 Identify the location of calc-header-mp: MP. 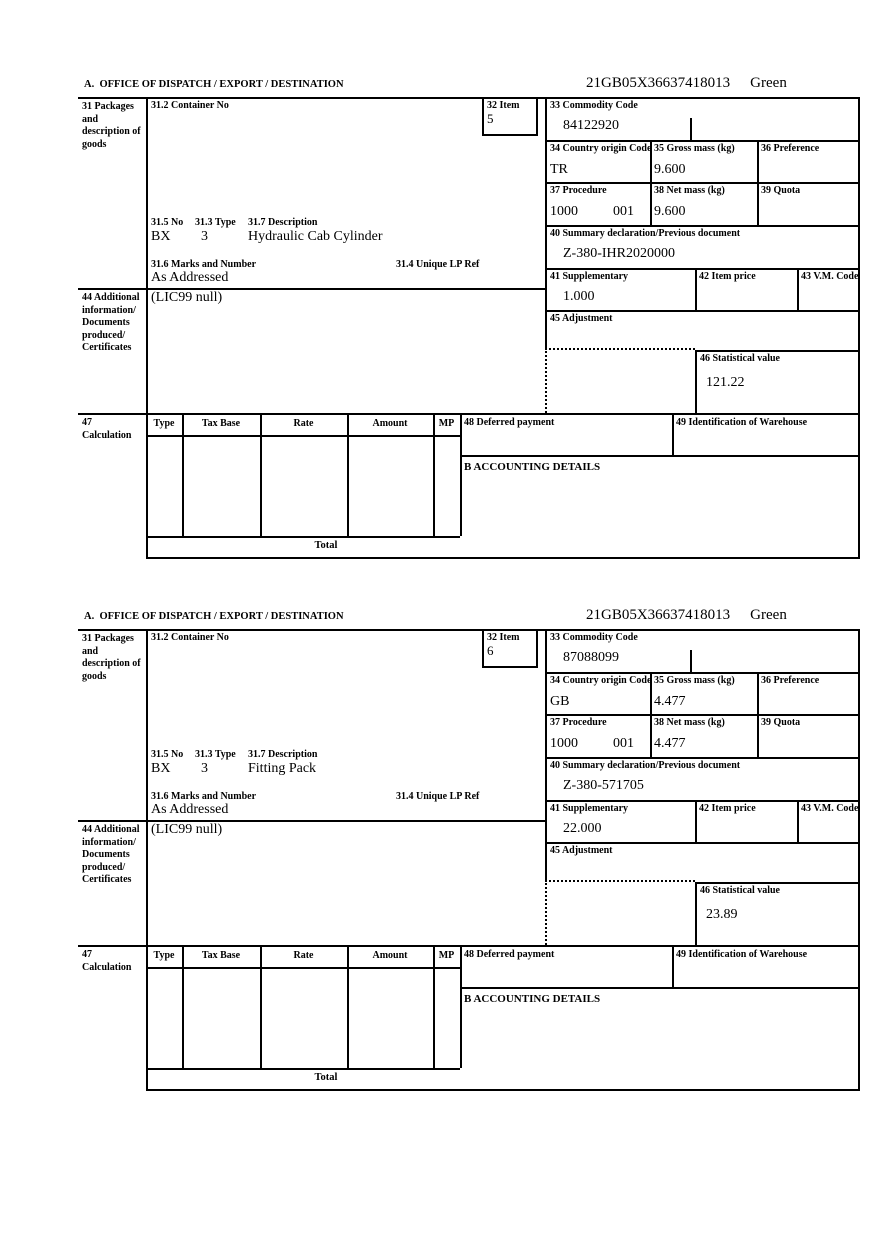
(446, 955).